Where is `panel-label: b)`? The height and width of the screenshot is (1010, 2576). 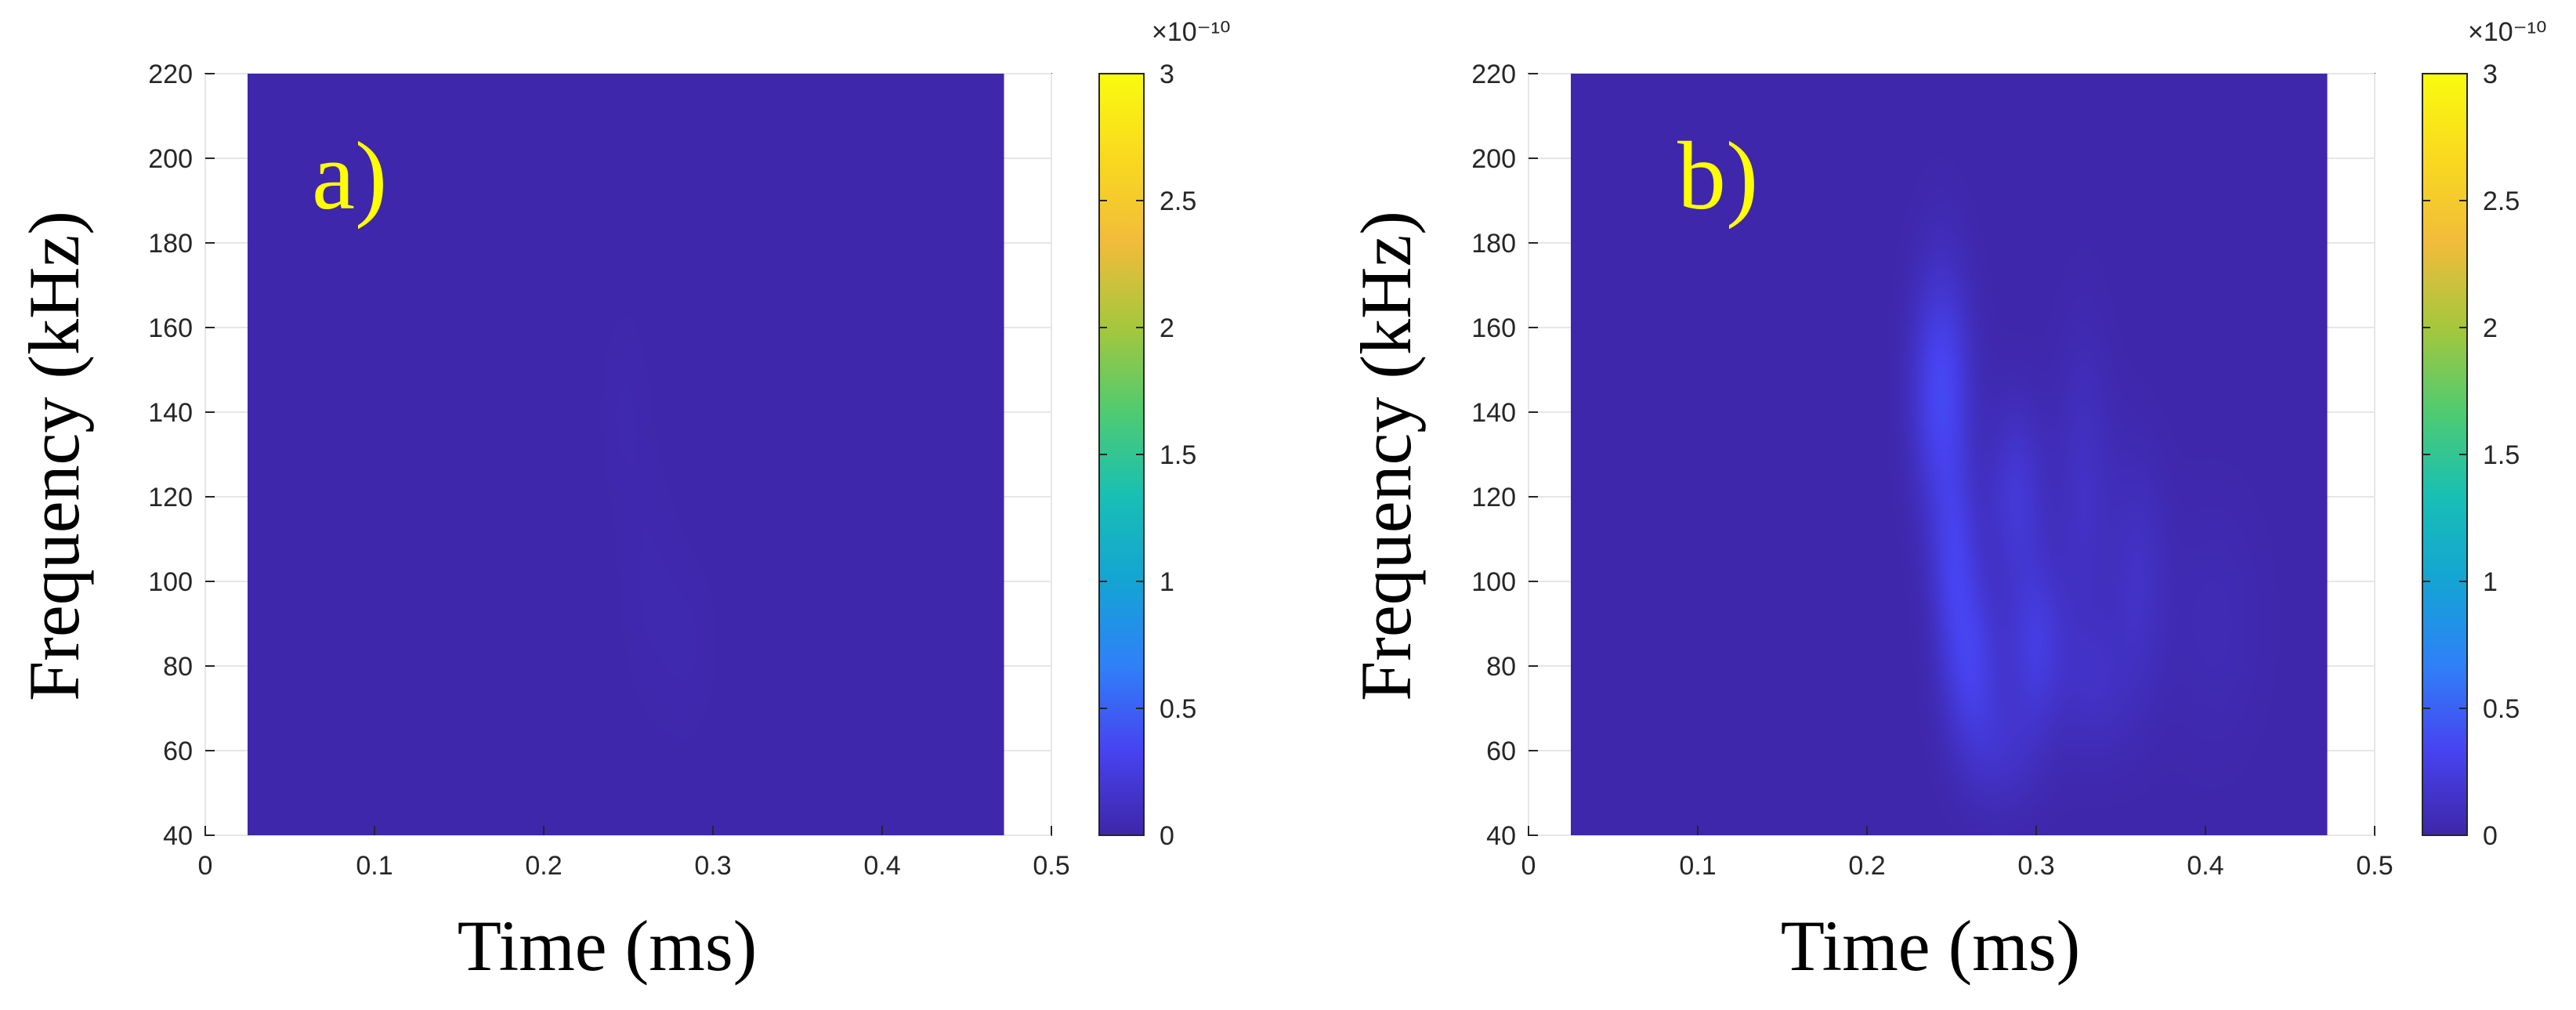
panel-label: b) is located at coordinates (1718, 176).